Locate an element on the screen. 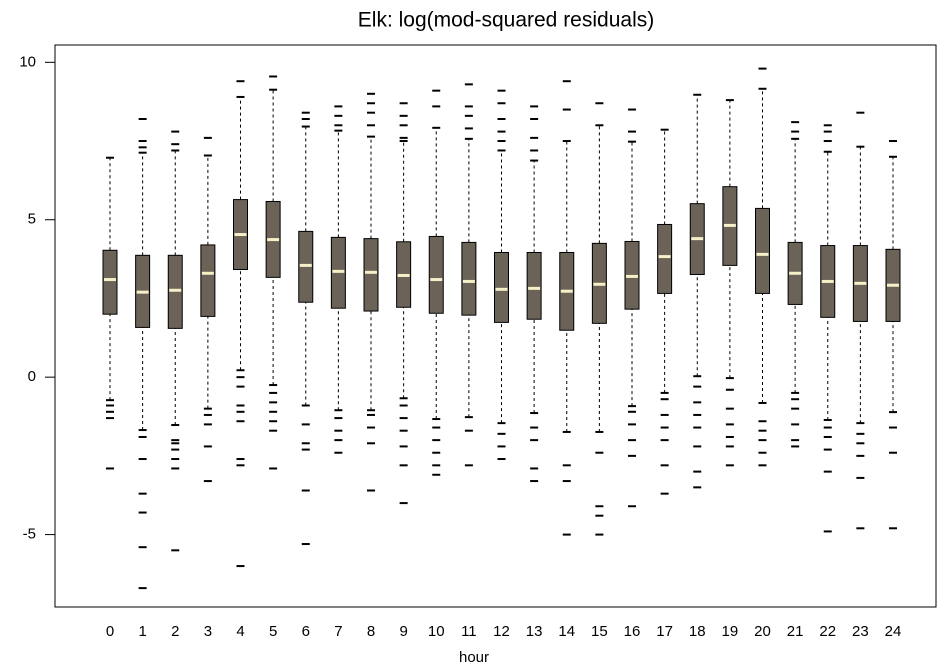 The width and height of the screenshot is (937, 669). x-tick-label: 9 is located at coordinates (403, 631).